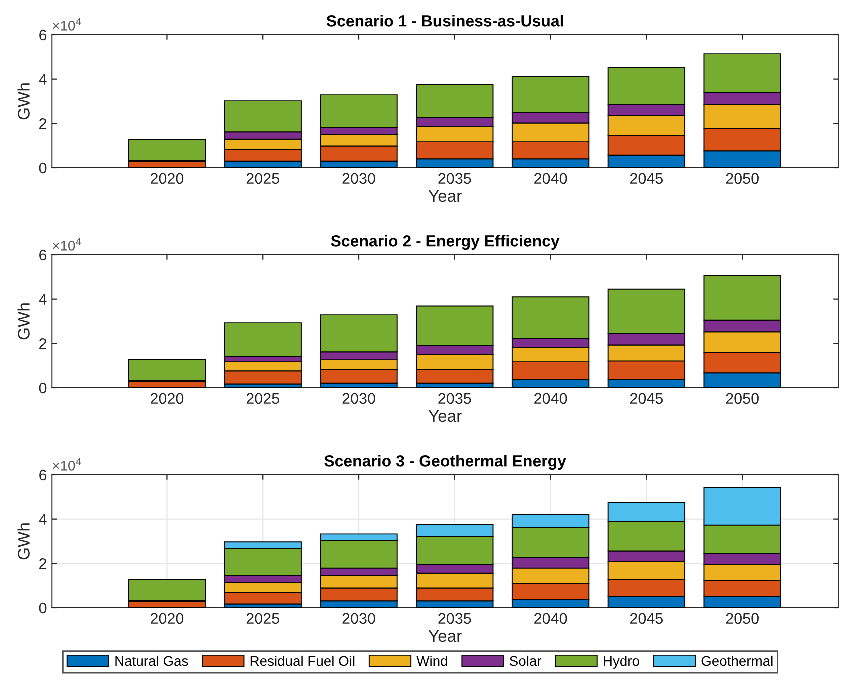 The image size is (841, 680). What do you see at coordinates (526, 661) in the screenshot?
I see `legend-label: Solar` at bounding box center [526, 661].